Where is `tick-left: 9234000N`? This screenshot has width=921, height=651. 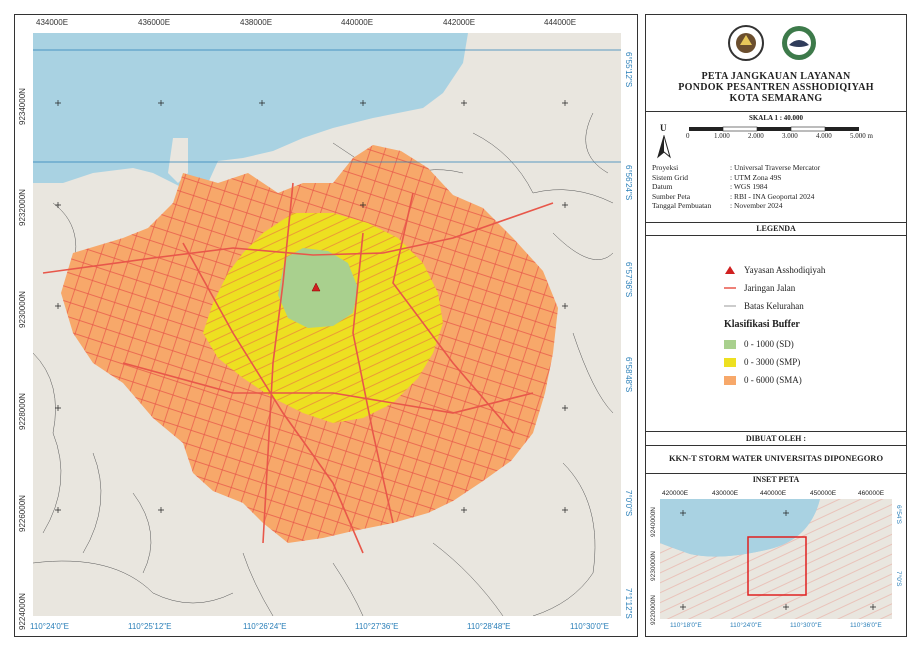 tick-left: 9234000N is located at coordinates (22, 106).